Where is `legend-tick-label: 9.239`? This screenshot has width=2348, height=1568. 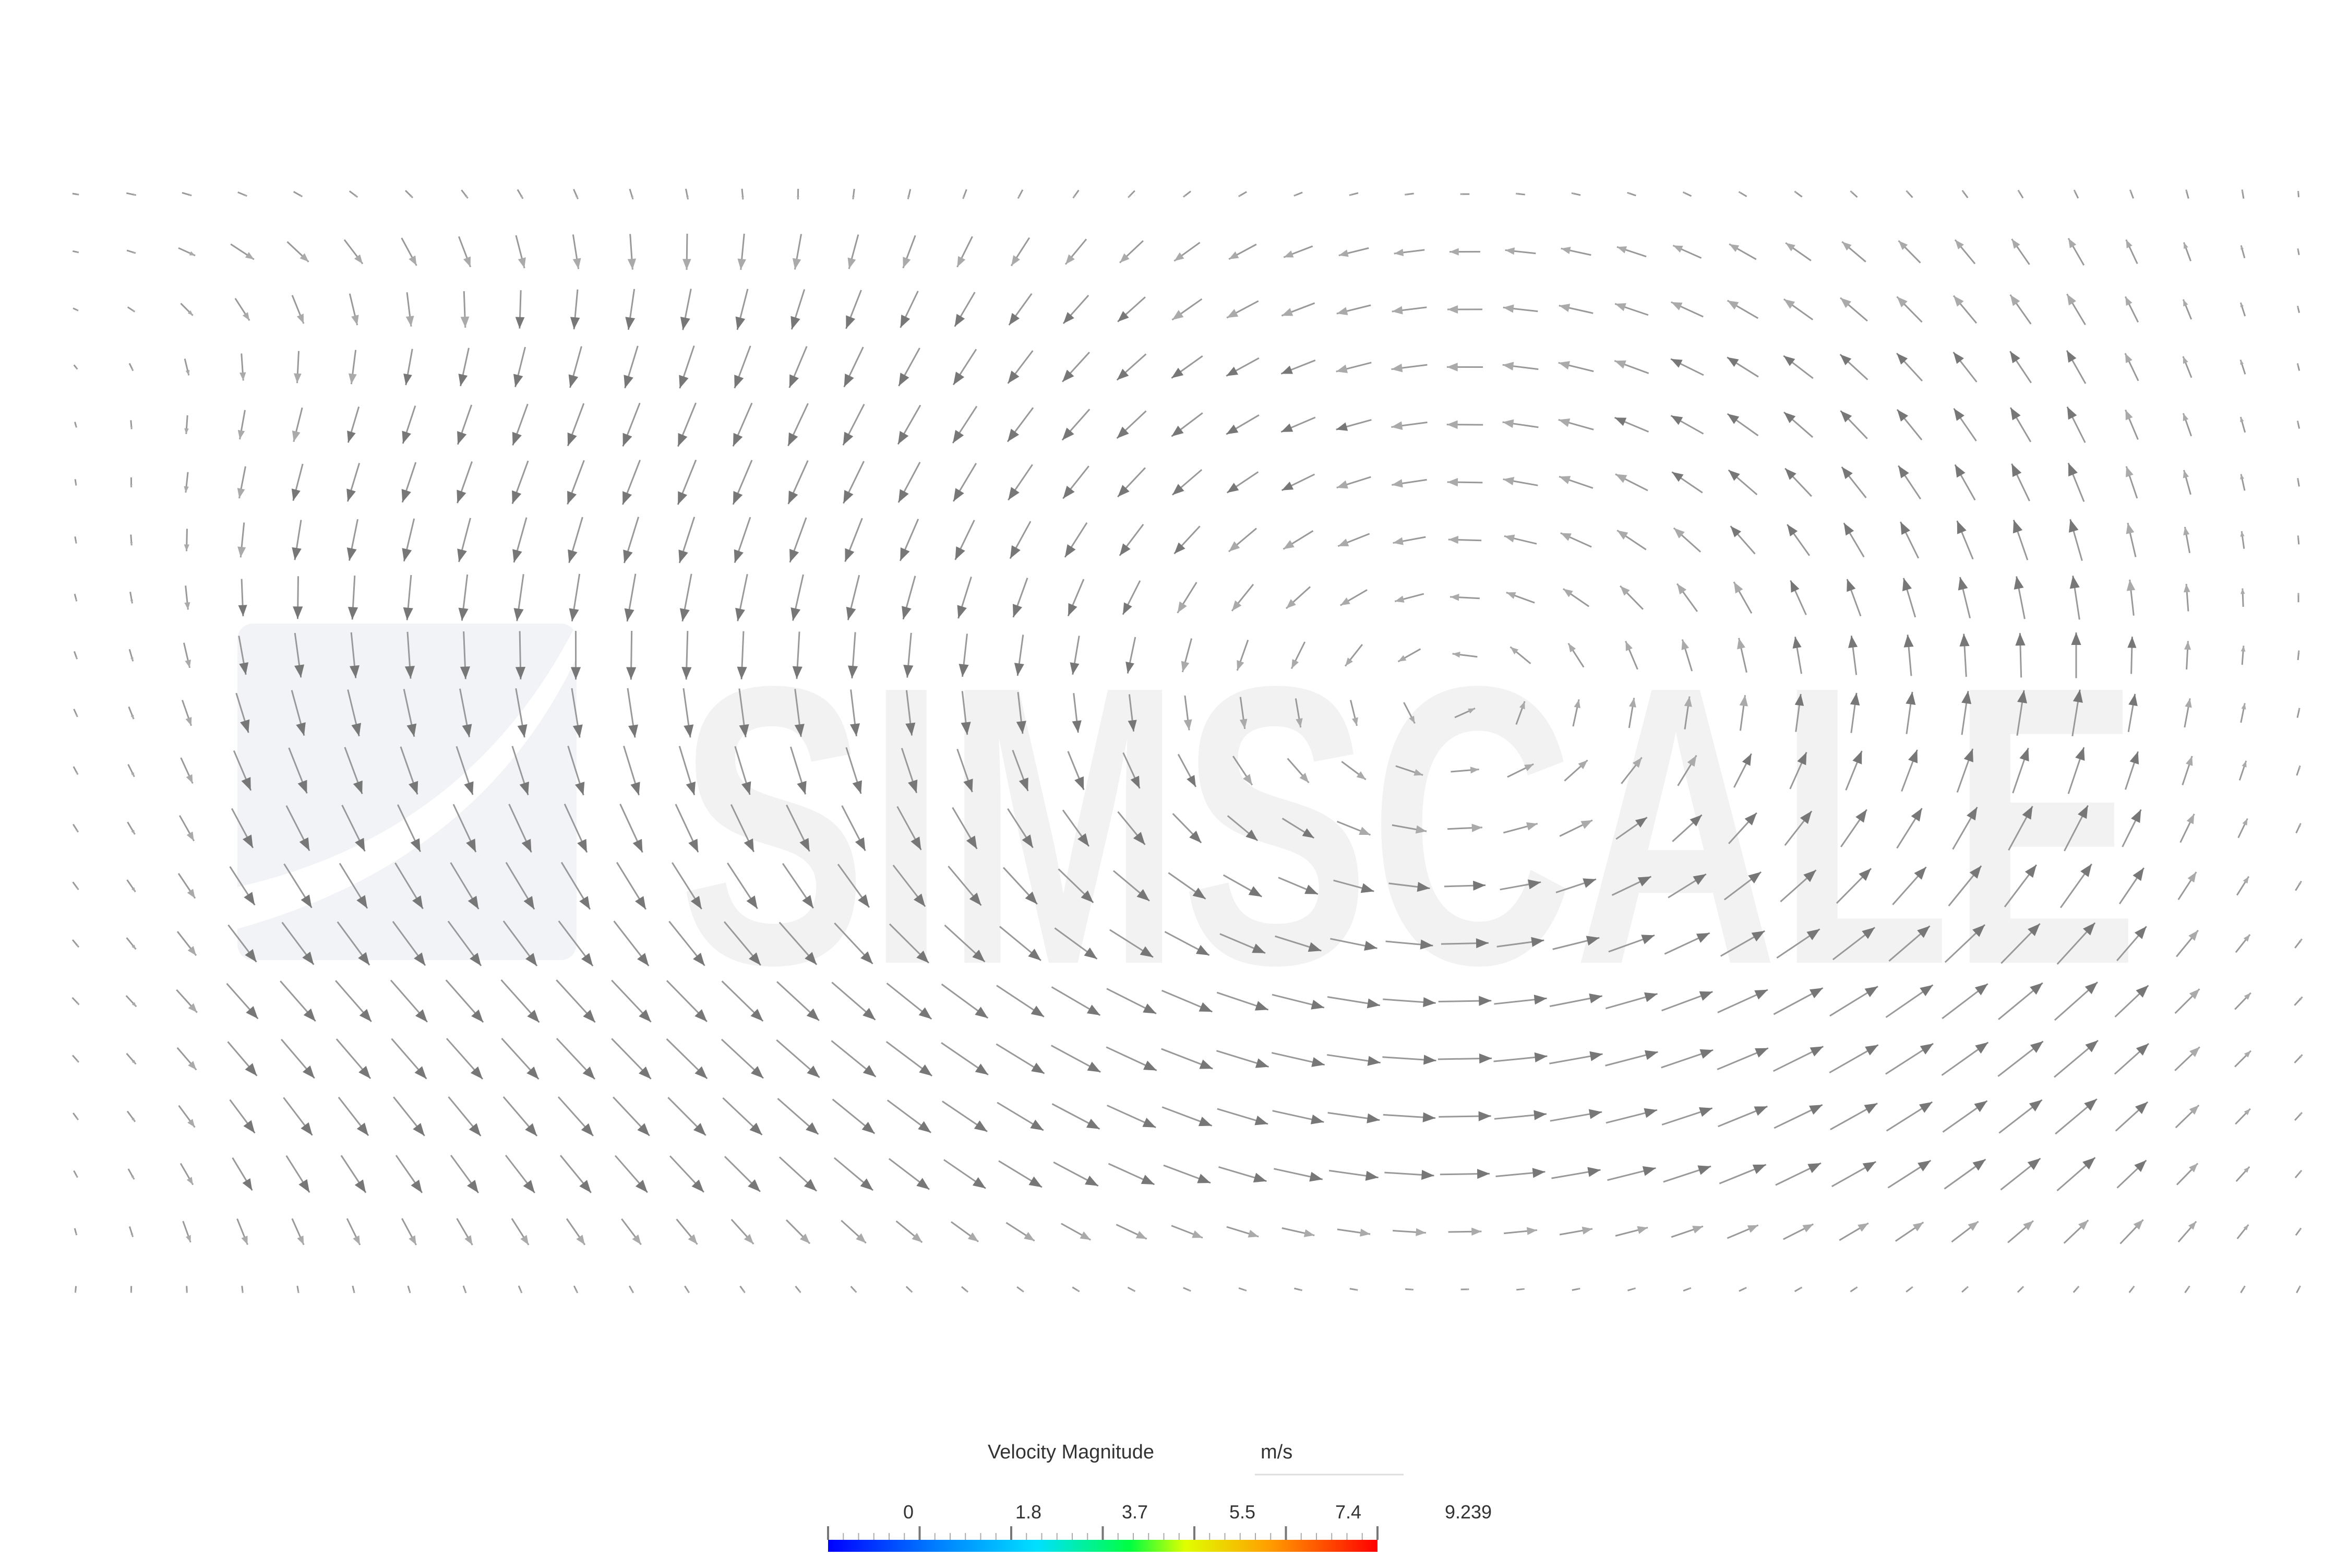
legend-tick-label: 9.239 is located at coordinates (1468, 1512).